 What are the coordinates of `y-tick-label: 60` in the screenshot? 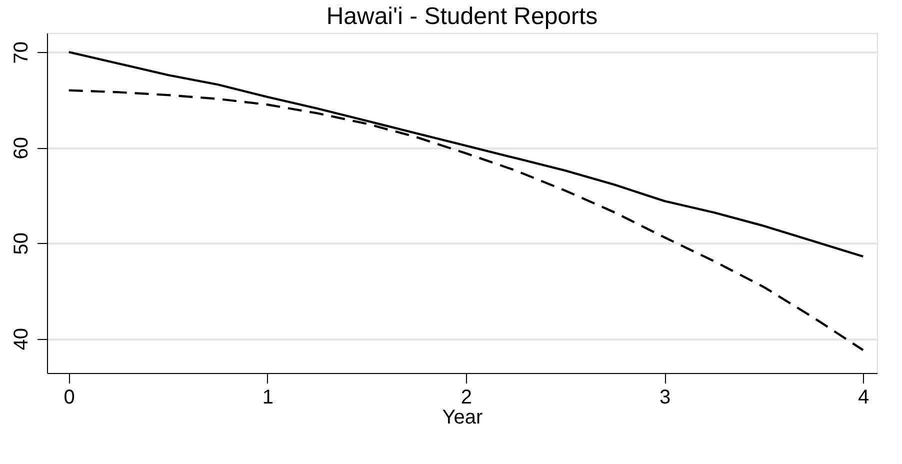 It's located at (21, 148).